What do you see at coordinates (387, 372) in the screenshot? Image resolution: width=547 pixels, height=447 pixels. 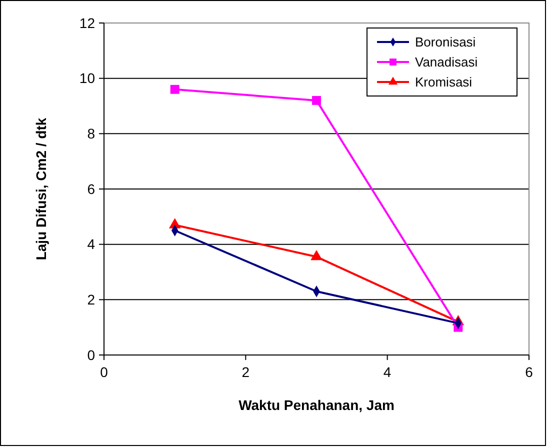 I see `x-tick-label: 4` at bounding box center [387, 372].